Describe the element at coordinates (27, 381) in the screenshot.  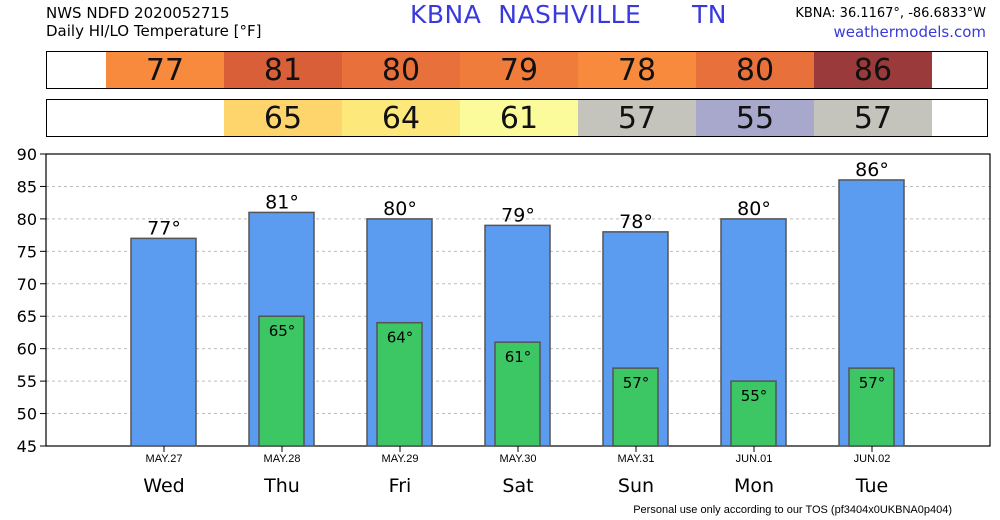
I see `y-tick-label: 55` at that location.